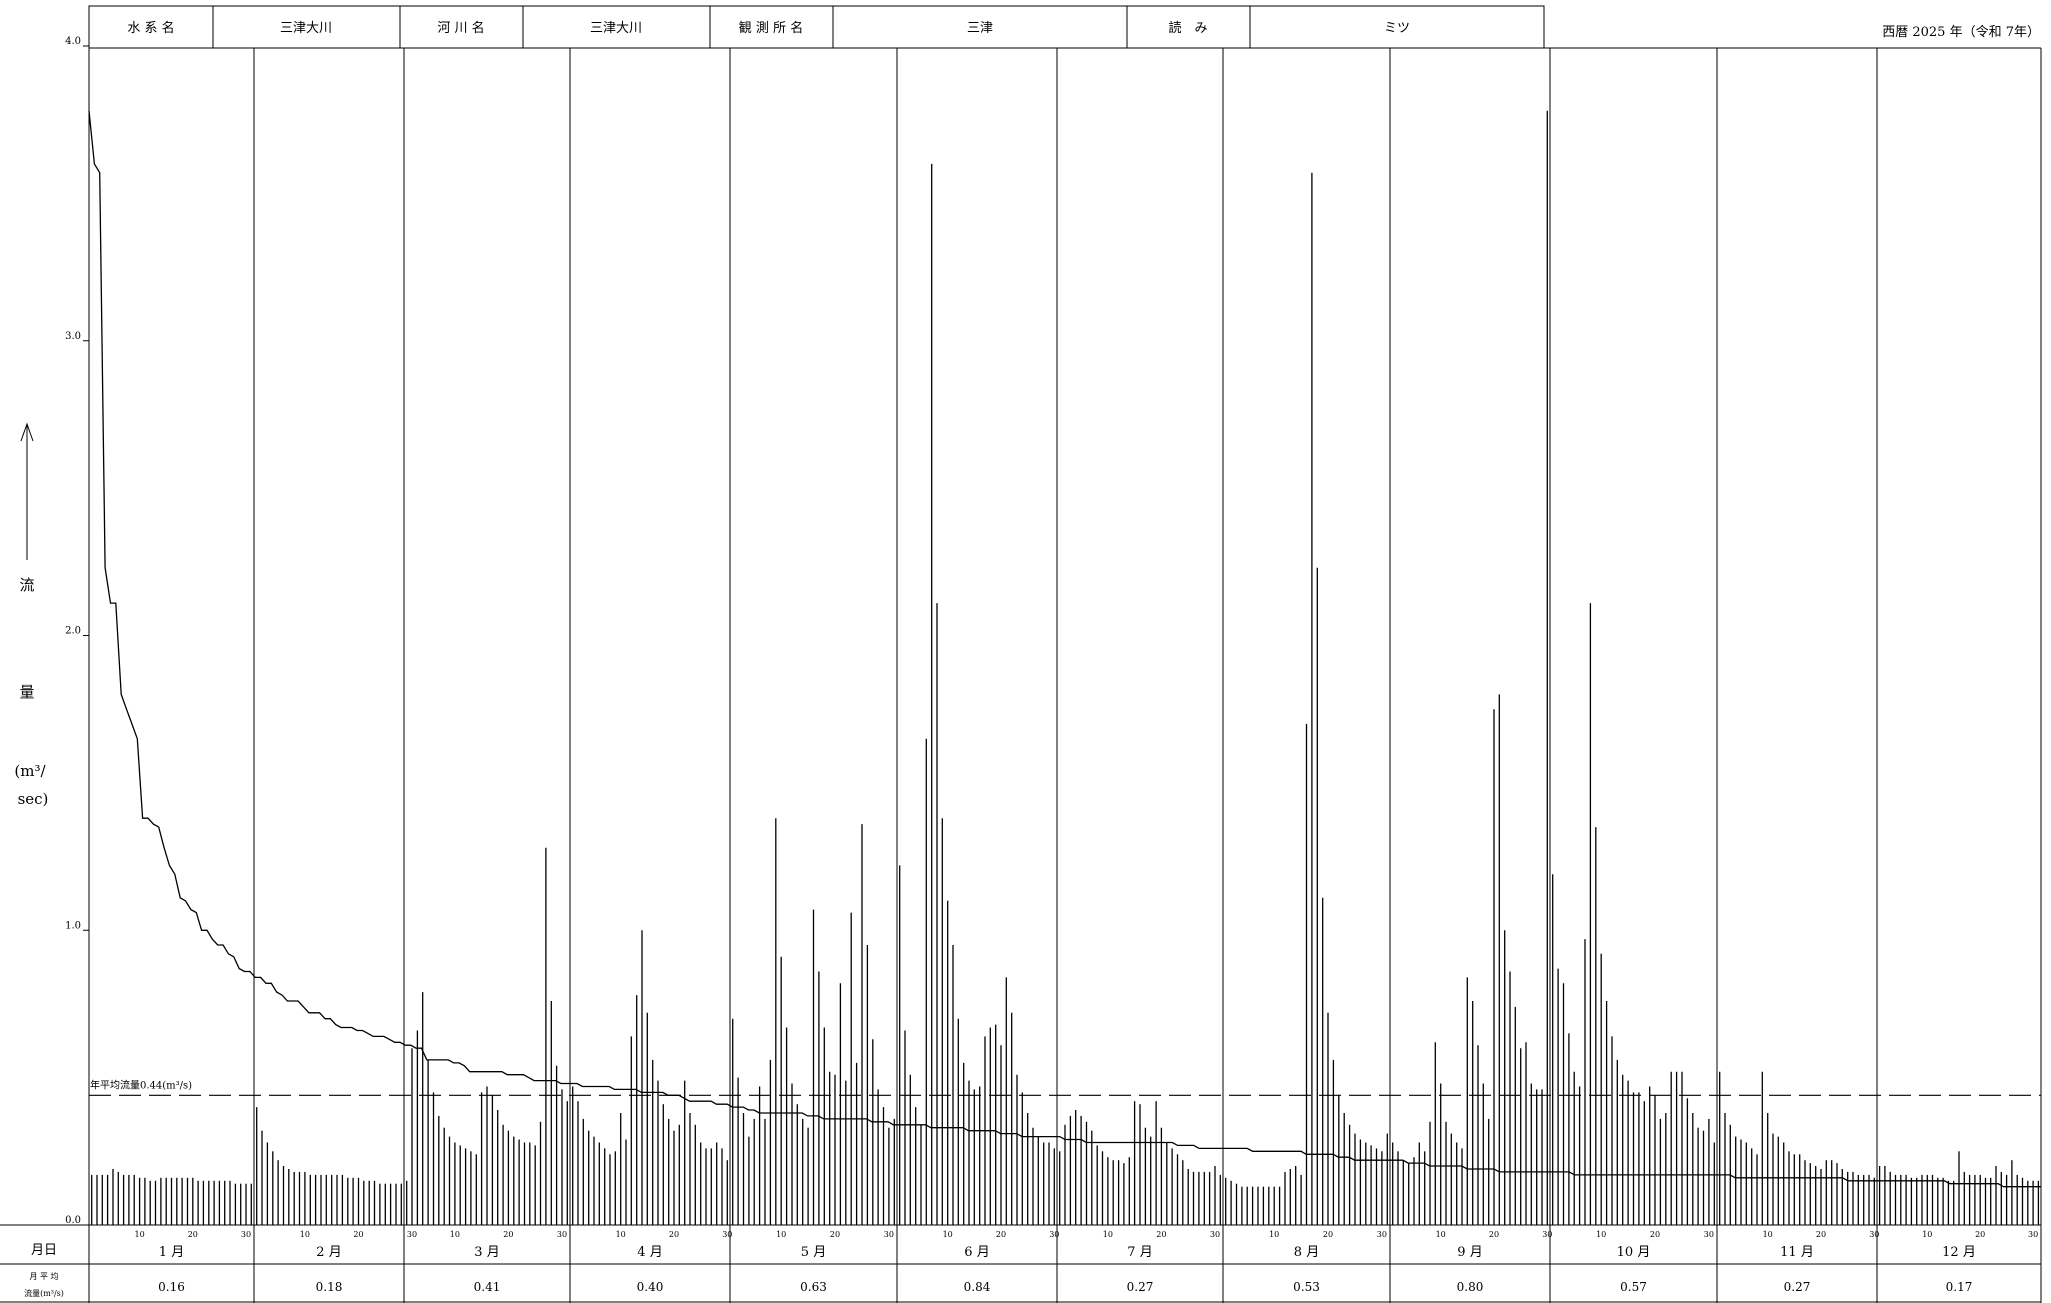 This screenshot has height=1303, width=2051. Describe the element at coordinates (1306, 1287) in the screenshot. I see `monthly-mean-value: 0.53` at that location.